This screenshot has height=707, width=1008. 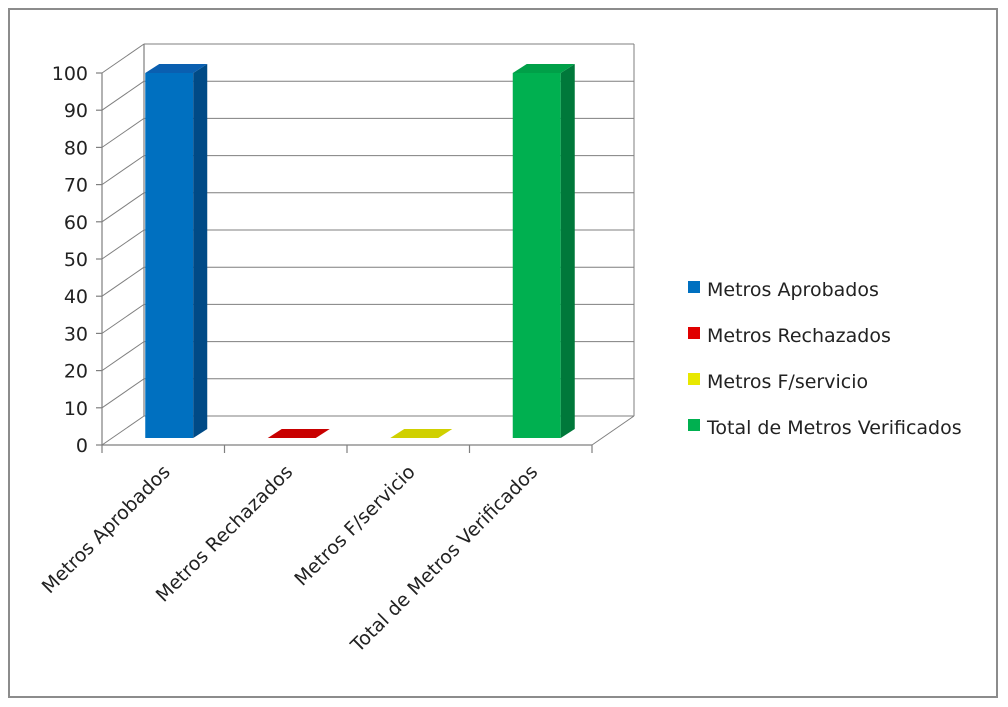 I want to click on legend-label: Metros Rechazados, so click(x=799, y=336).